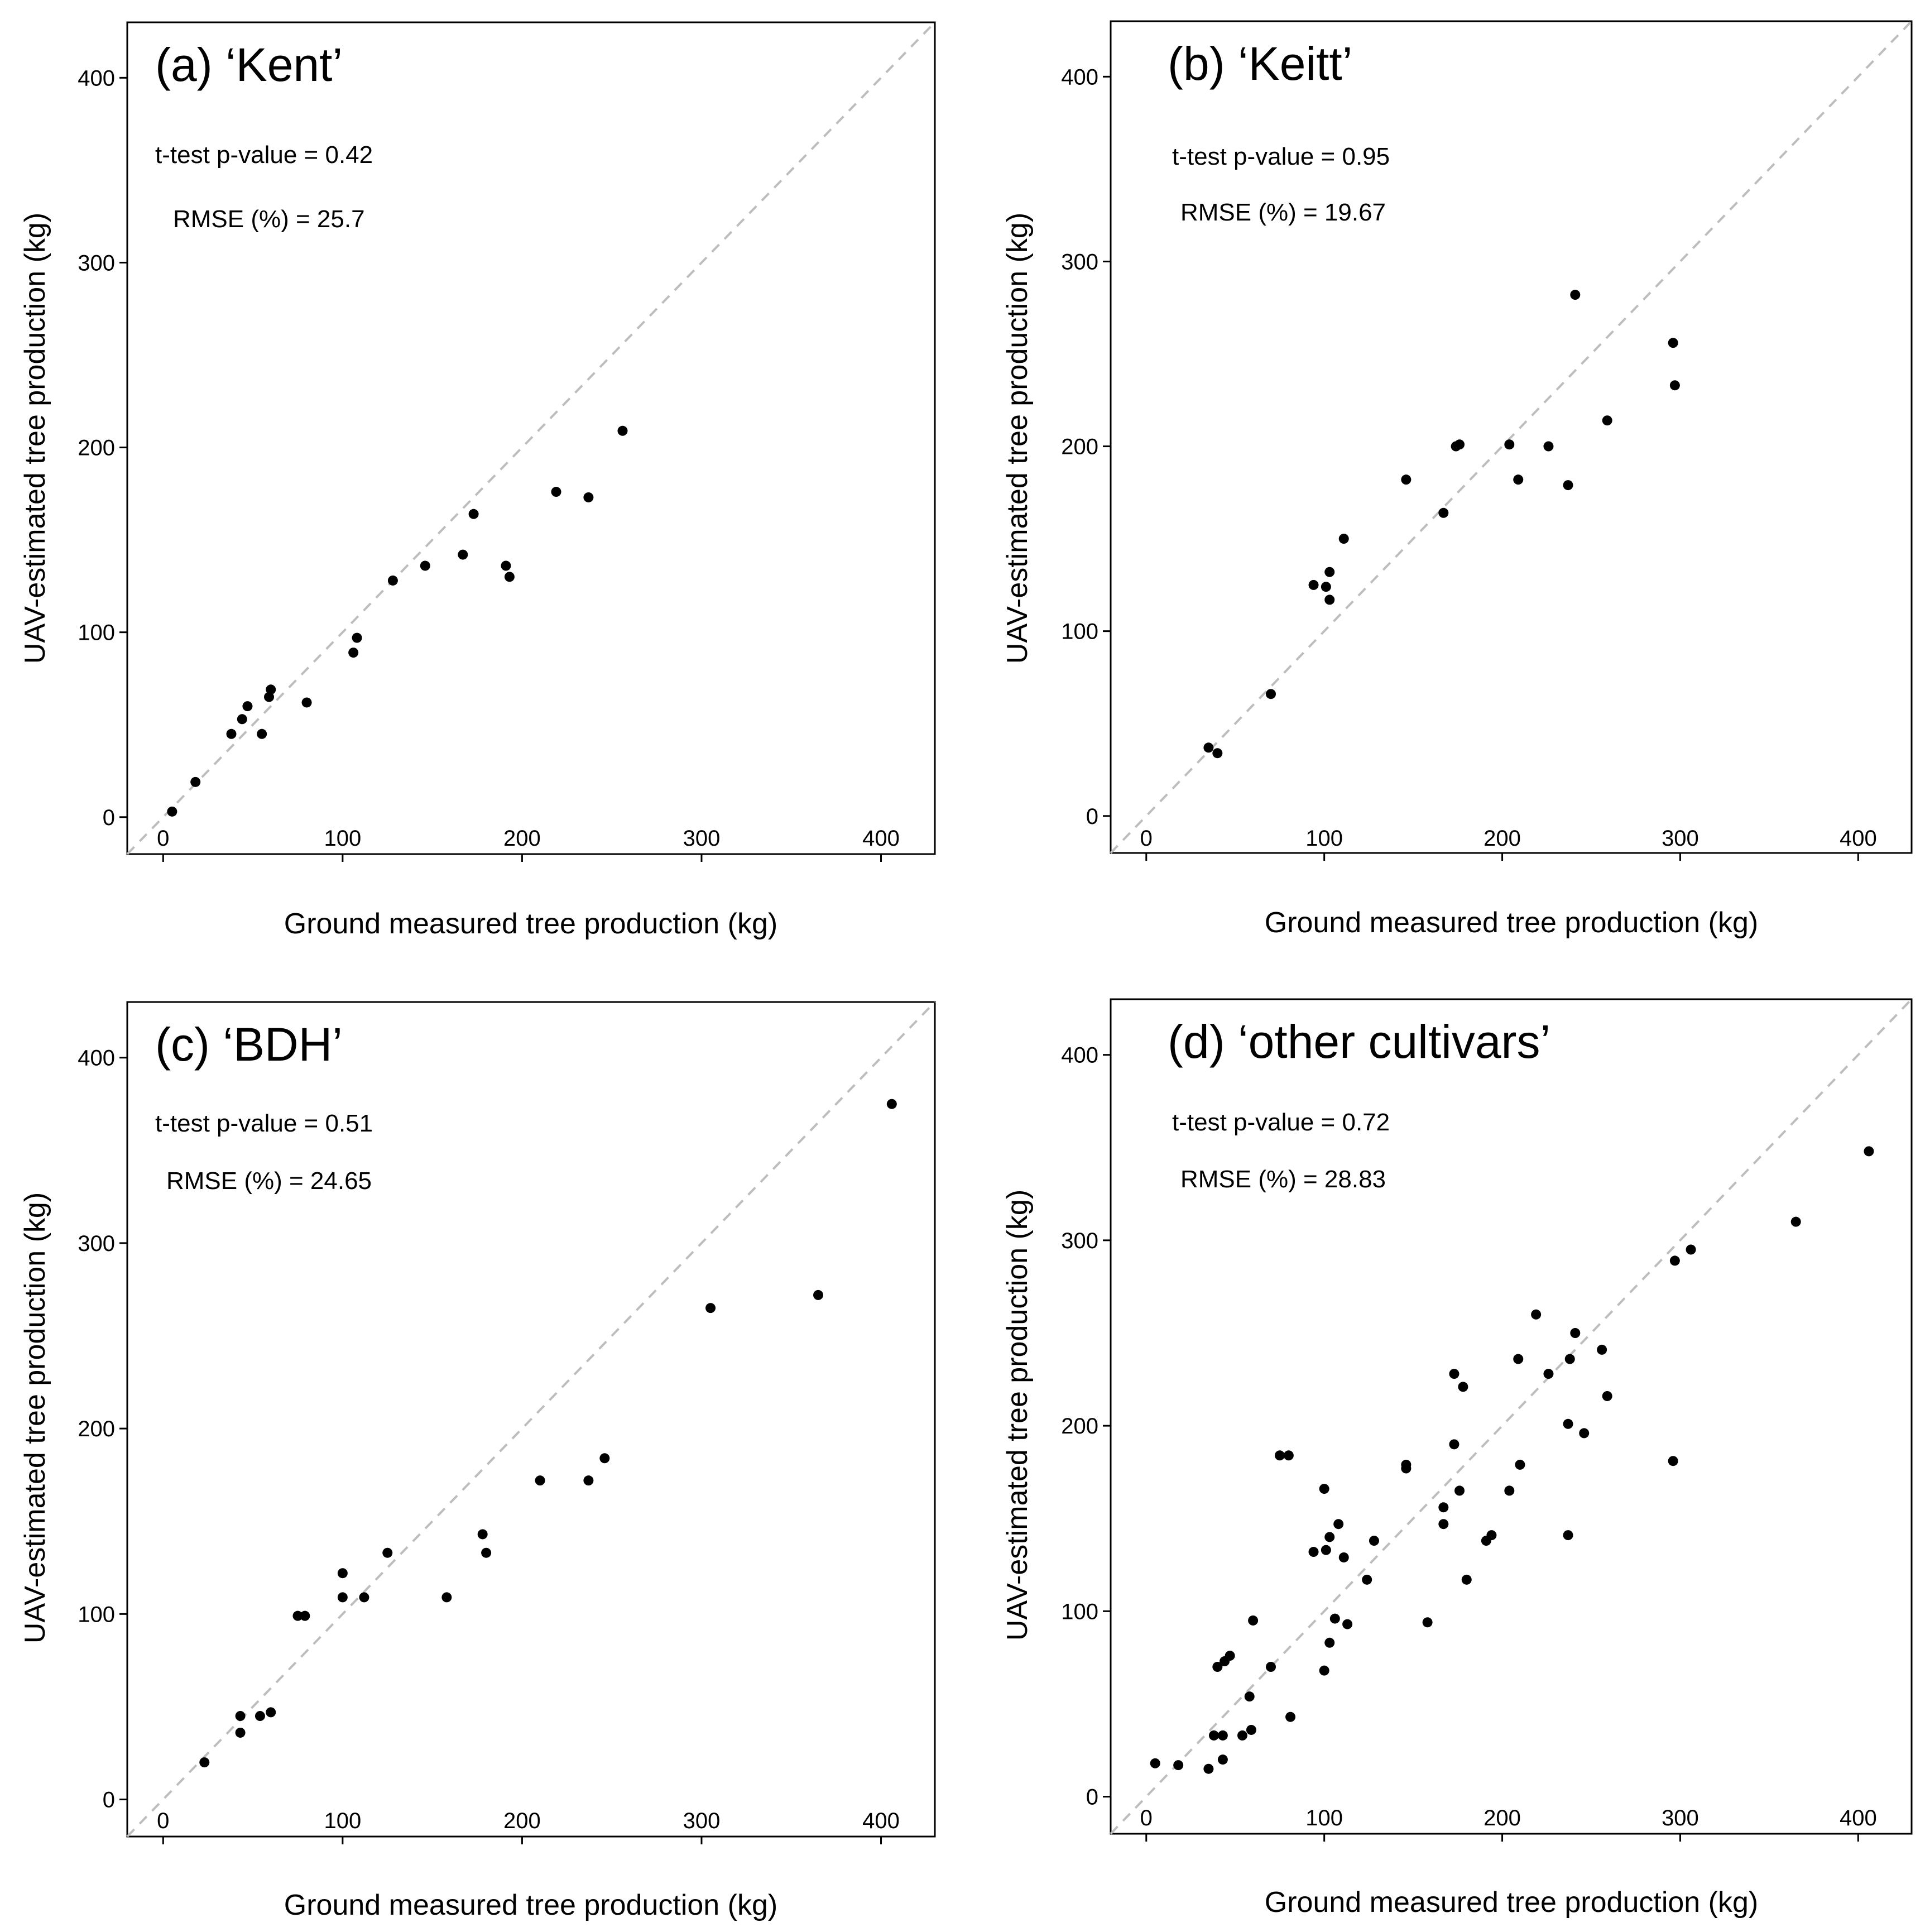  What do you see at coordinates (1080, 1611) in the screenshot?
I see `panel-d-y-tick-label: 100` at bounding box center [1080, 1611].